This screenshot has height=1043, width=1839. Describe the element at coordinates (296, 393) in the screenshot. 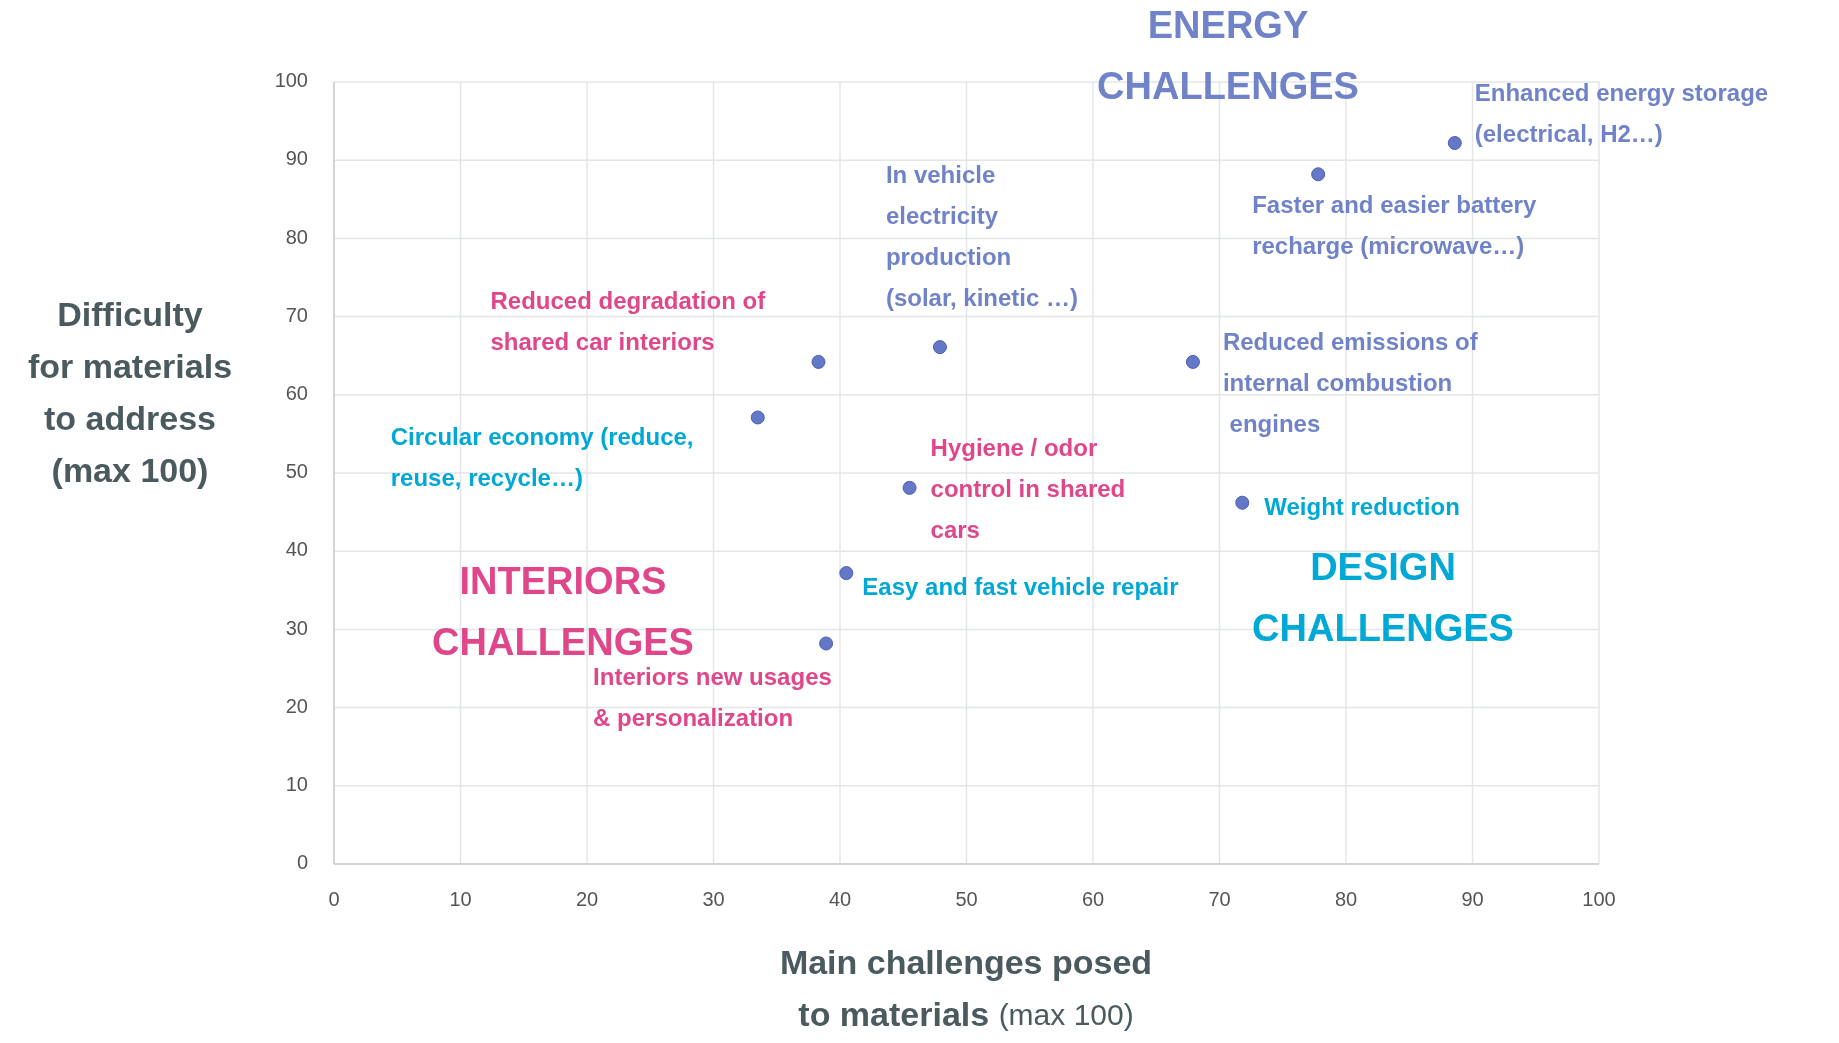

I see `y-tick-label: 60` at that location.